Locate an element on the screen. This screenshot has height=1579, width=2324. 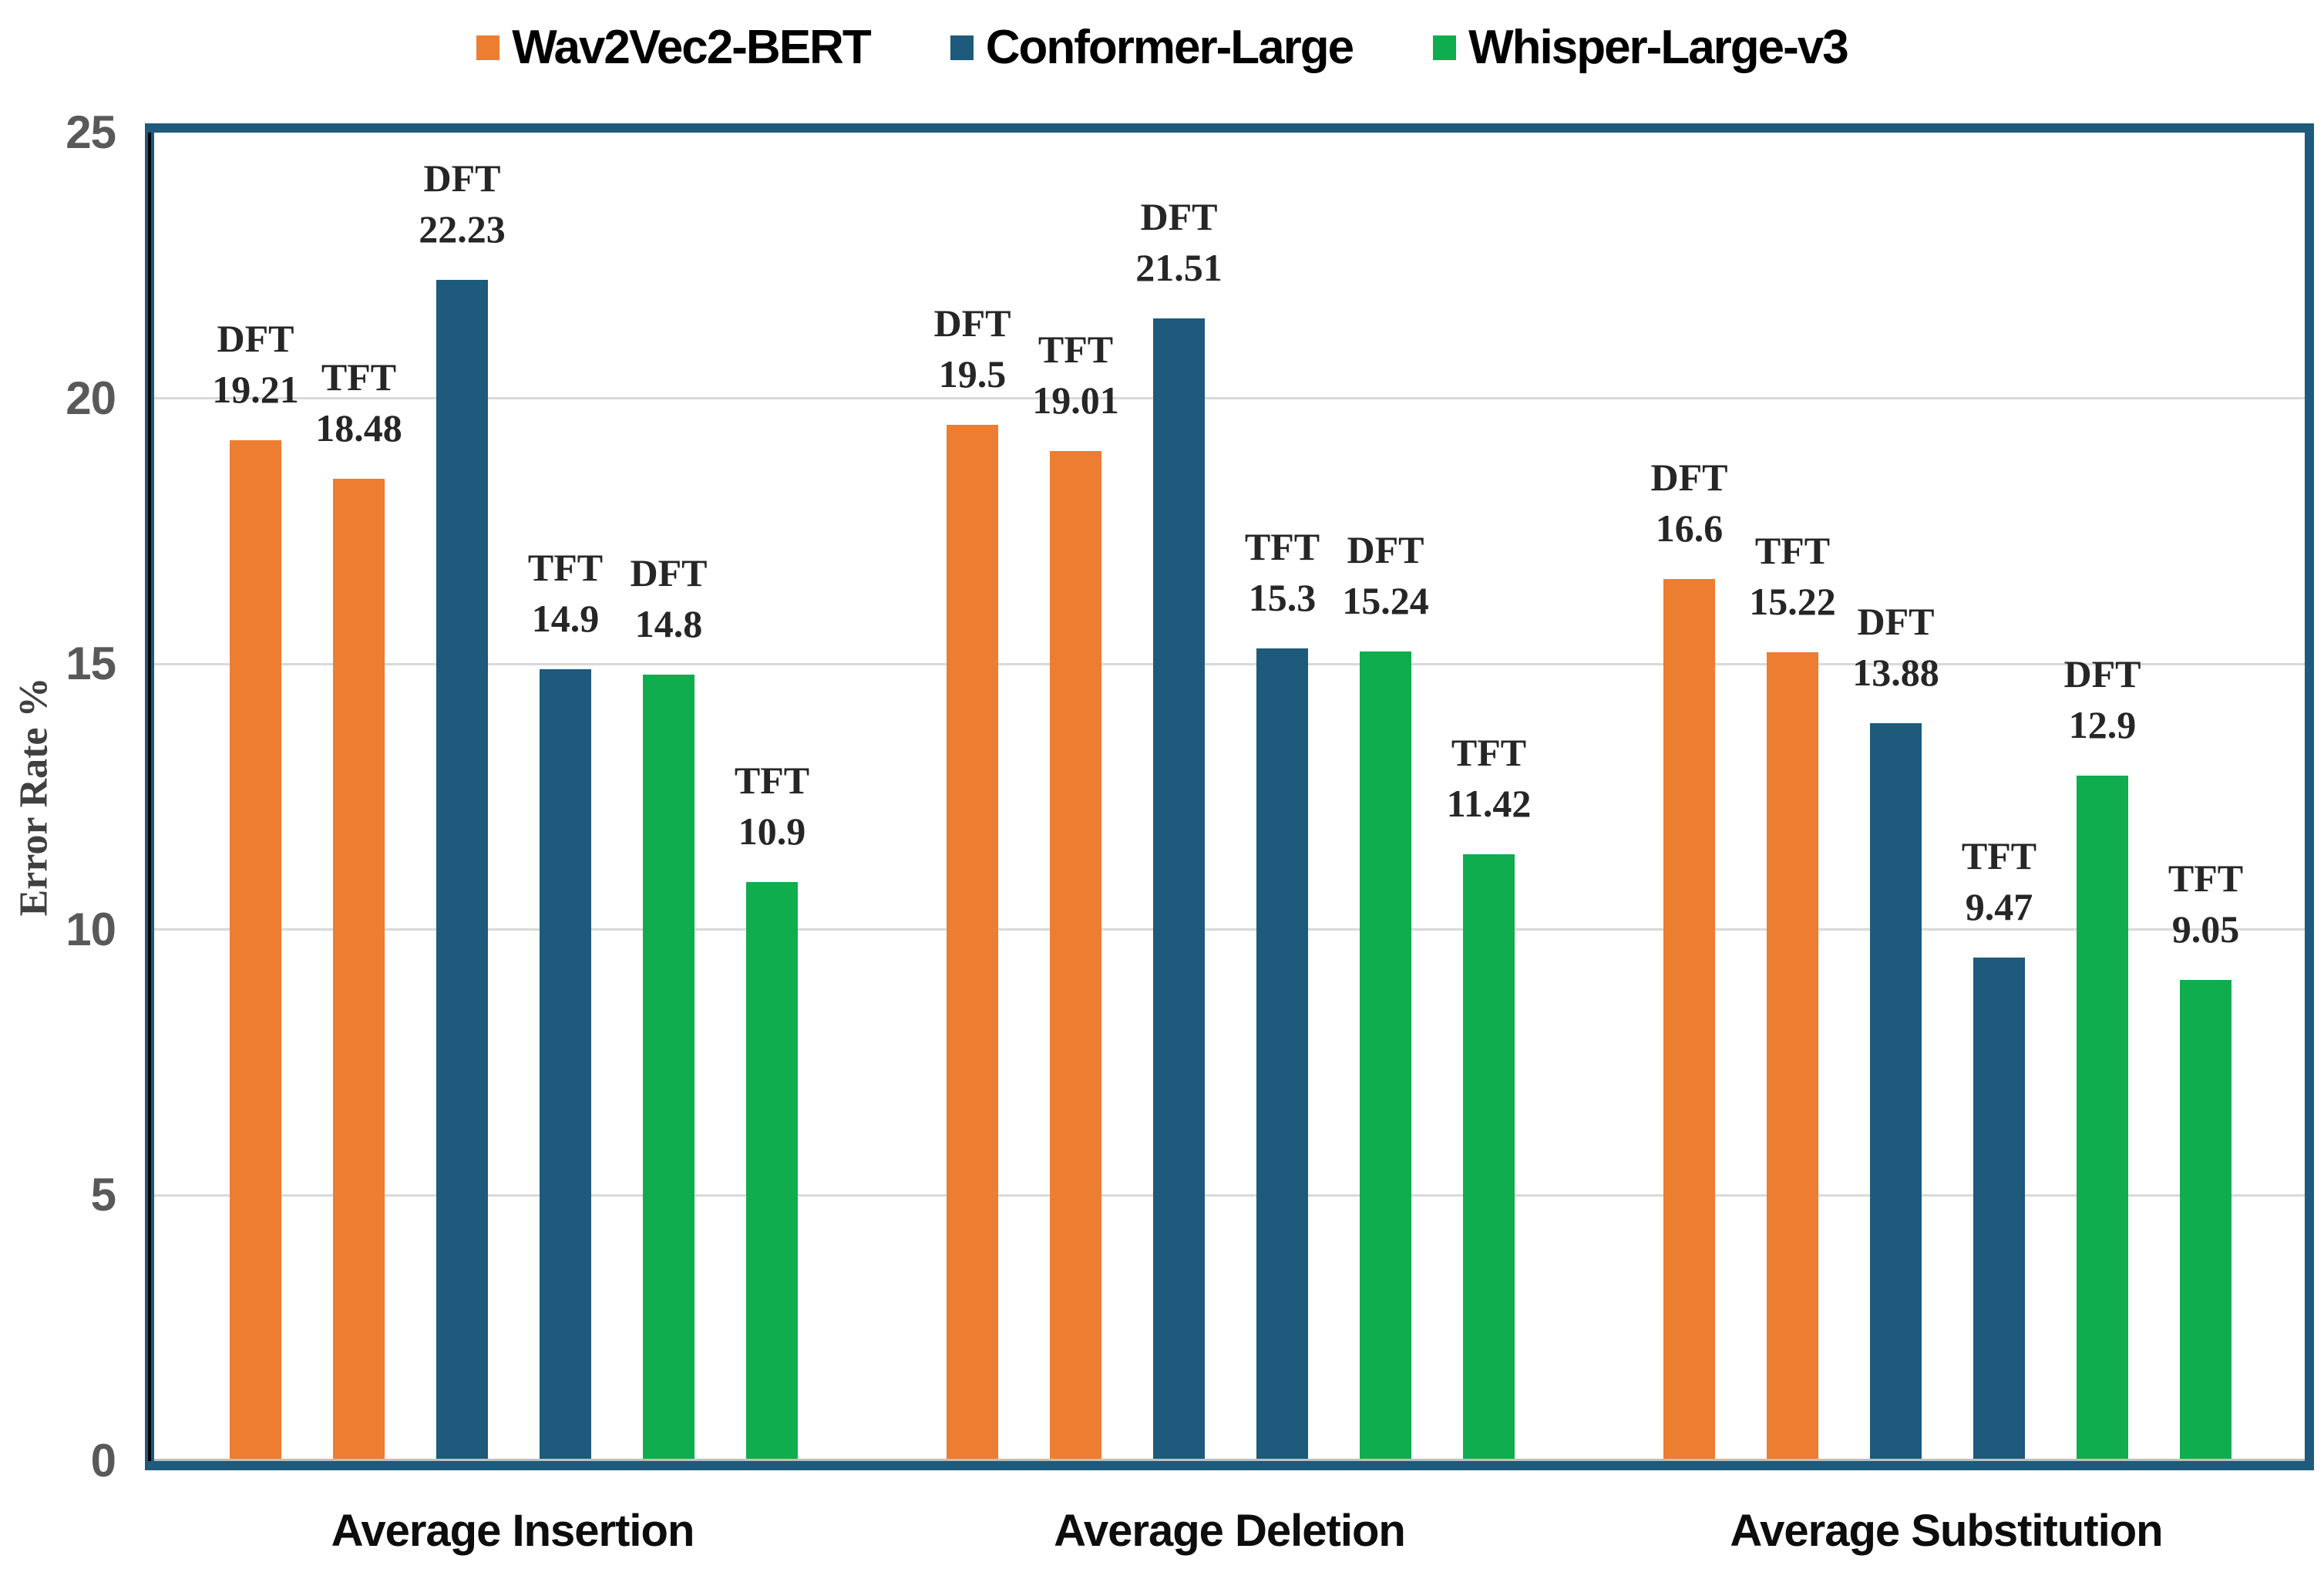
bar-label: TFT 10.9 is located at coordinates (772, 806).